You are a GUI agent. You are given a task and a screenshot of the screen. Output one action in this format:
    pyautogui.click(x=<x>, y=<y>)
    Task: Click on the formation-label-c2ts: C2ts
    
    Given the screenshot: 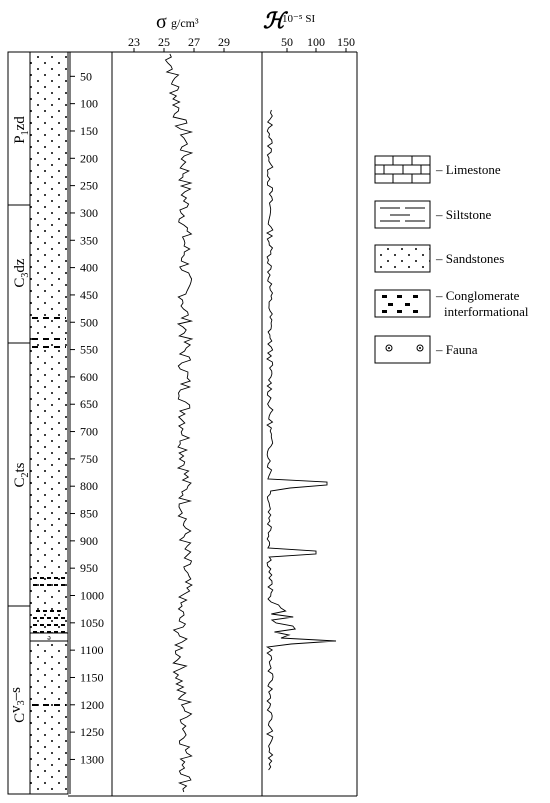 What is the action you would take?
    pyautogui.click(x=21, y=474)
    